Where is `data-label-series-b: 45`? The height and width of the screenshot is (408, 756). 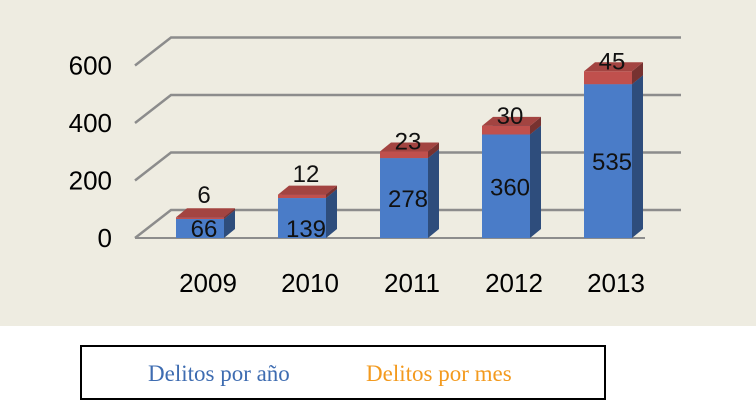 data-label-series-b: 45 is located at coordinates (612, 61).